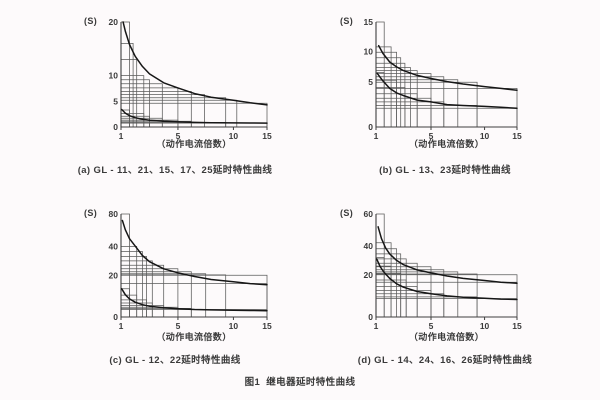 This screenshot has width=600, height=400. I want to click on chart-c-x-axis-label: （动作电流倍数）, so click(194, 337).